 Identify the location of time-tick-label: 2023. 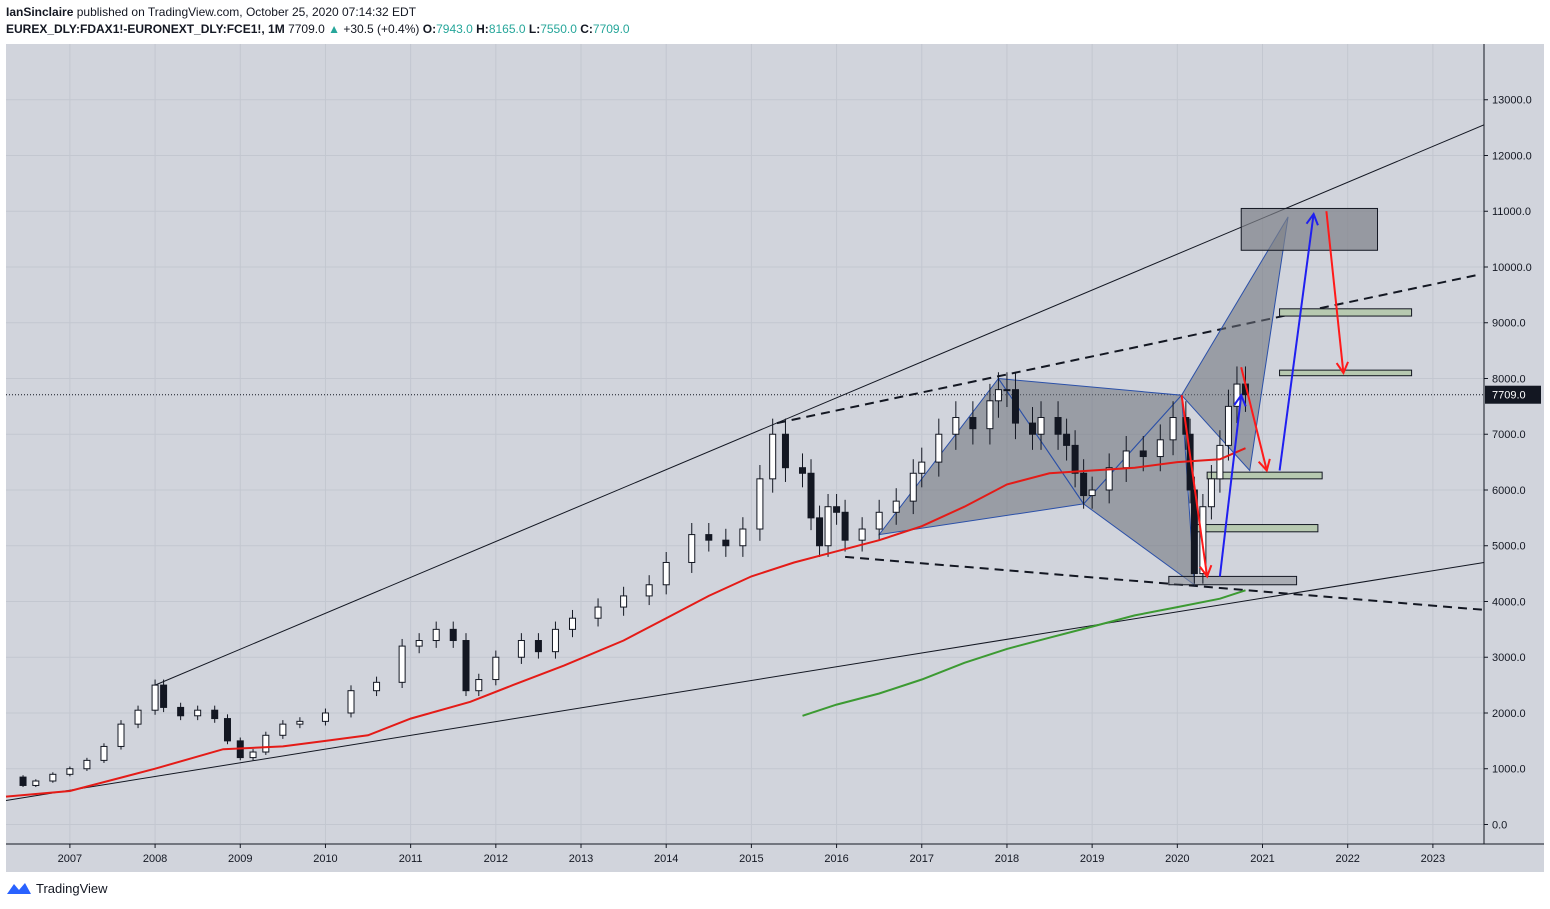
(1433, 859).